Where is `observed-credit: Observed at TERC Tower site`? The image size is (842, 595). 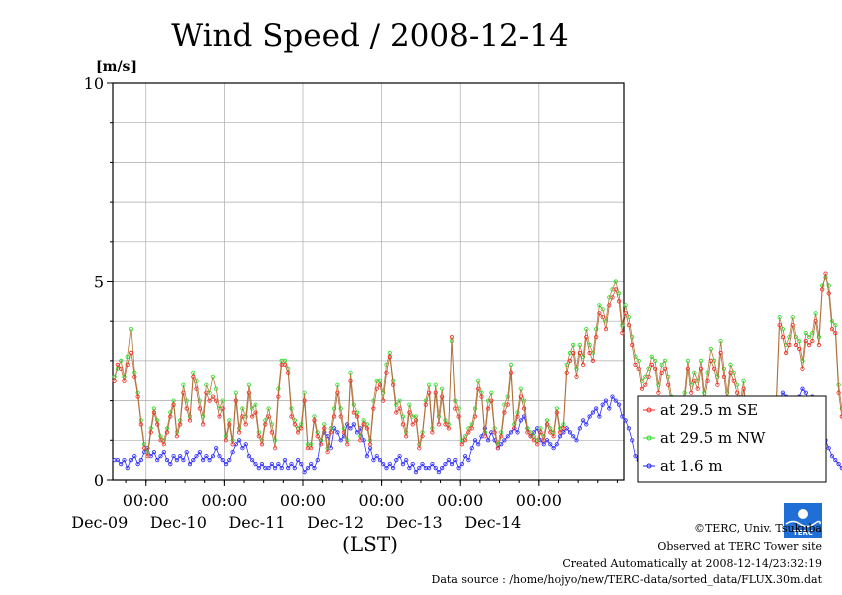 observed-credit: Observed at TERC Tower site is located at coordinates (739, 546).